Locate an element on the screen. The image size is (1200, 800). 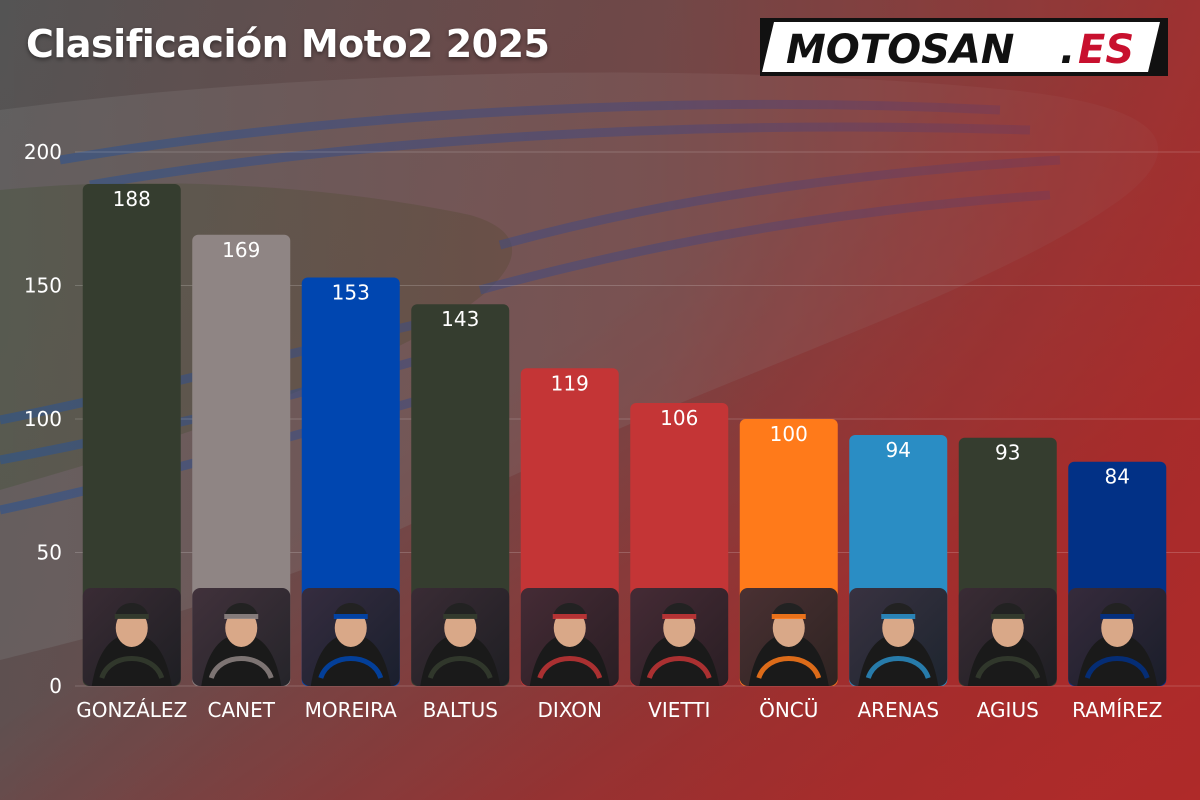
y-tick-label: 100 is located at coordinates (43, 419).